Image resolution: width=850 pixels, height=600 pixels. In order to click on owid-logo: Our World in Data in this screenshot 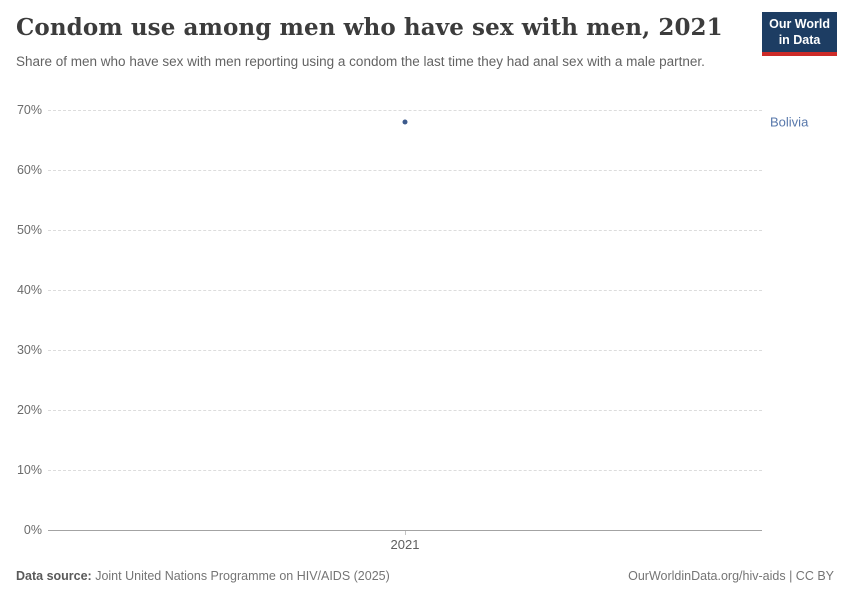, I will do `click(799, 34)`.